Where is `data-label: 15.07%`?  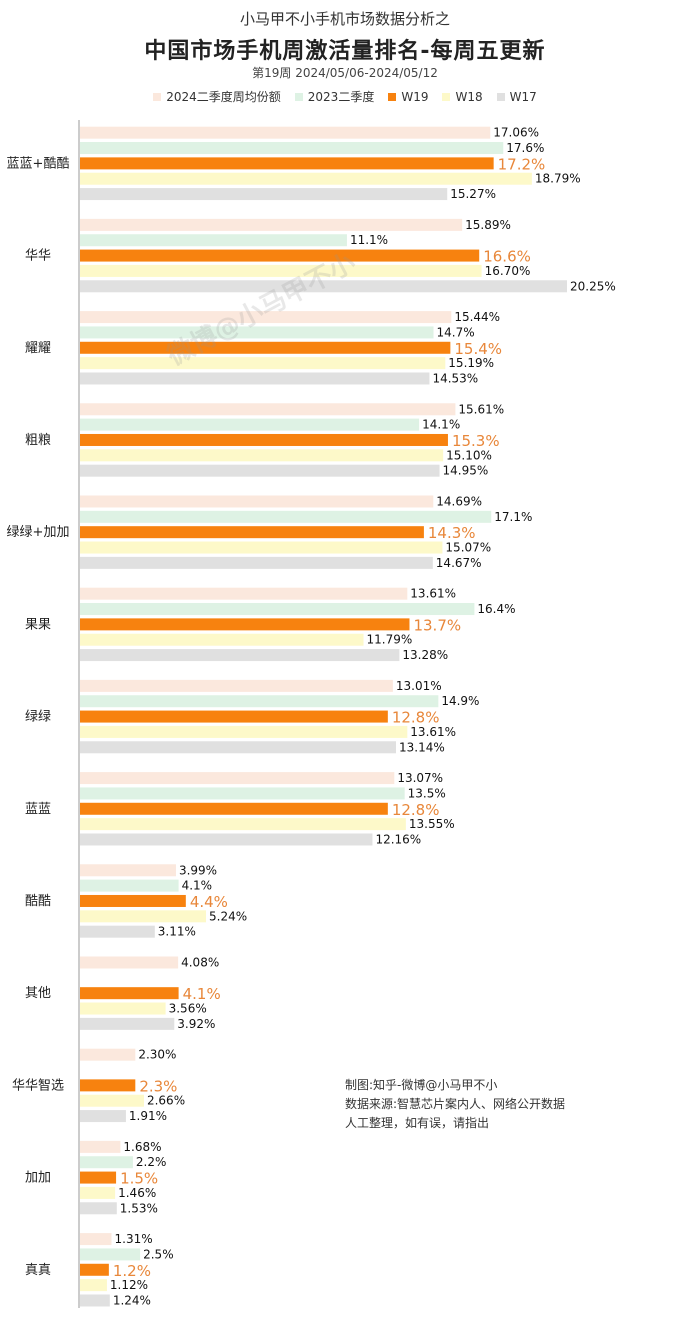
data-label: 15.07% is located at coordinates (468, 548).